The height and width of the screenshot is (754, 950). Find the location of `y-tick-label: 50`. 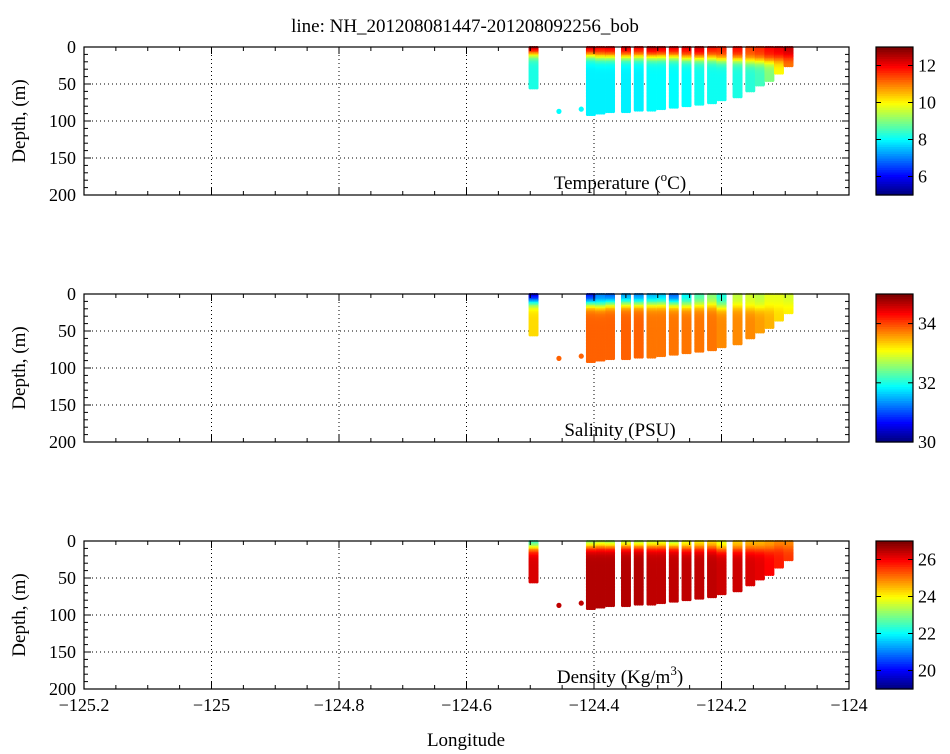

y-tick-label: 50 is located at coordinates (67, 84).